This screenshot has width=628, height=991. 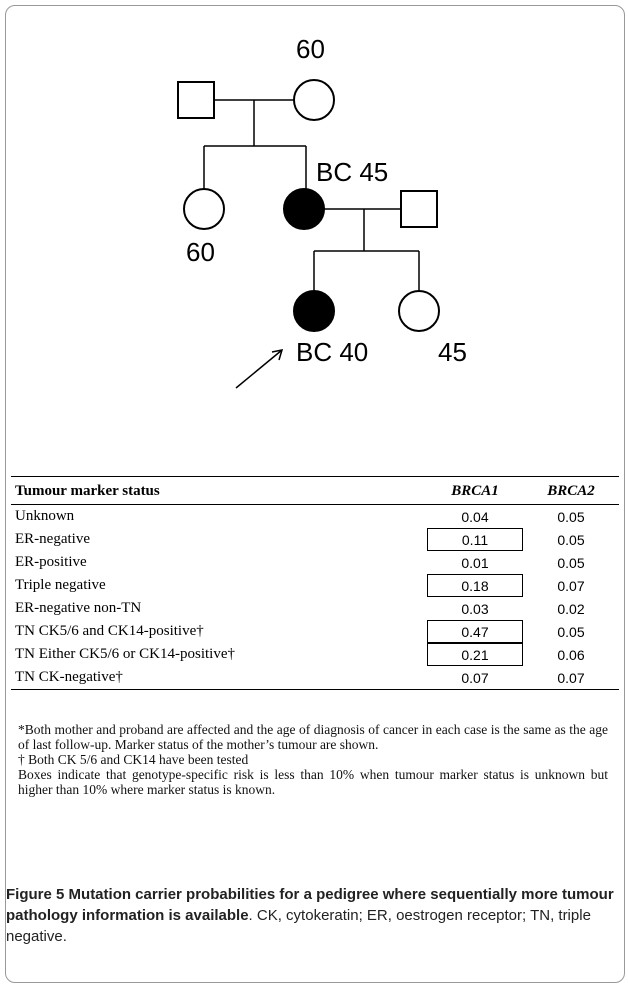 What do you see at coordinates (571, 608) in the screenshot?
I see `probability-cell: 0.02` at bounding box center [571, 608].